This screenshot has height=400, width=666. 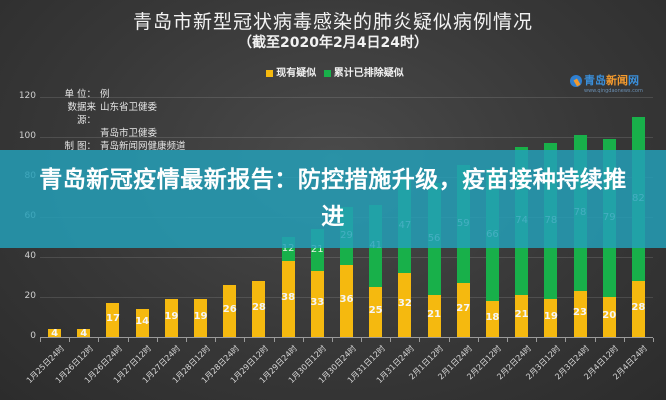 I want to click on data-label-current: 26, so click(x=229, y=309).